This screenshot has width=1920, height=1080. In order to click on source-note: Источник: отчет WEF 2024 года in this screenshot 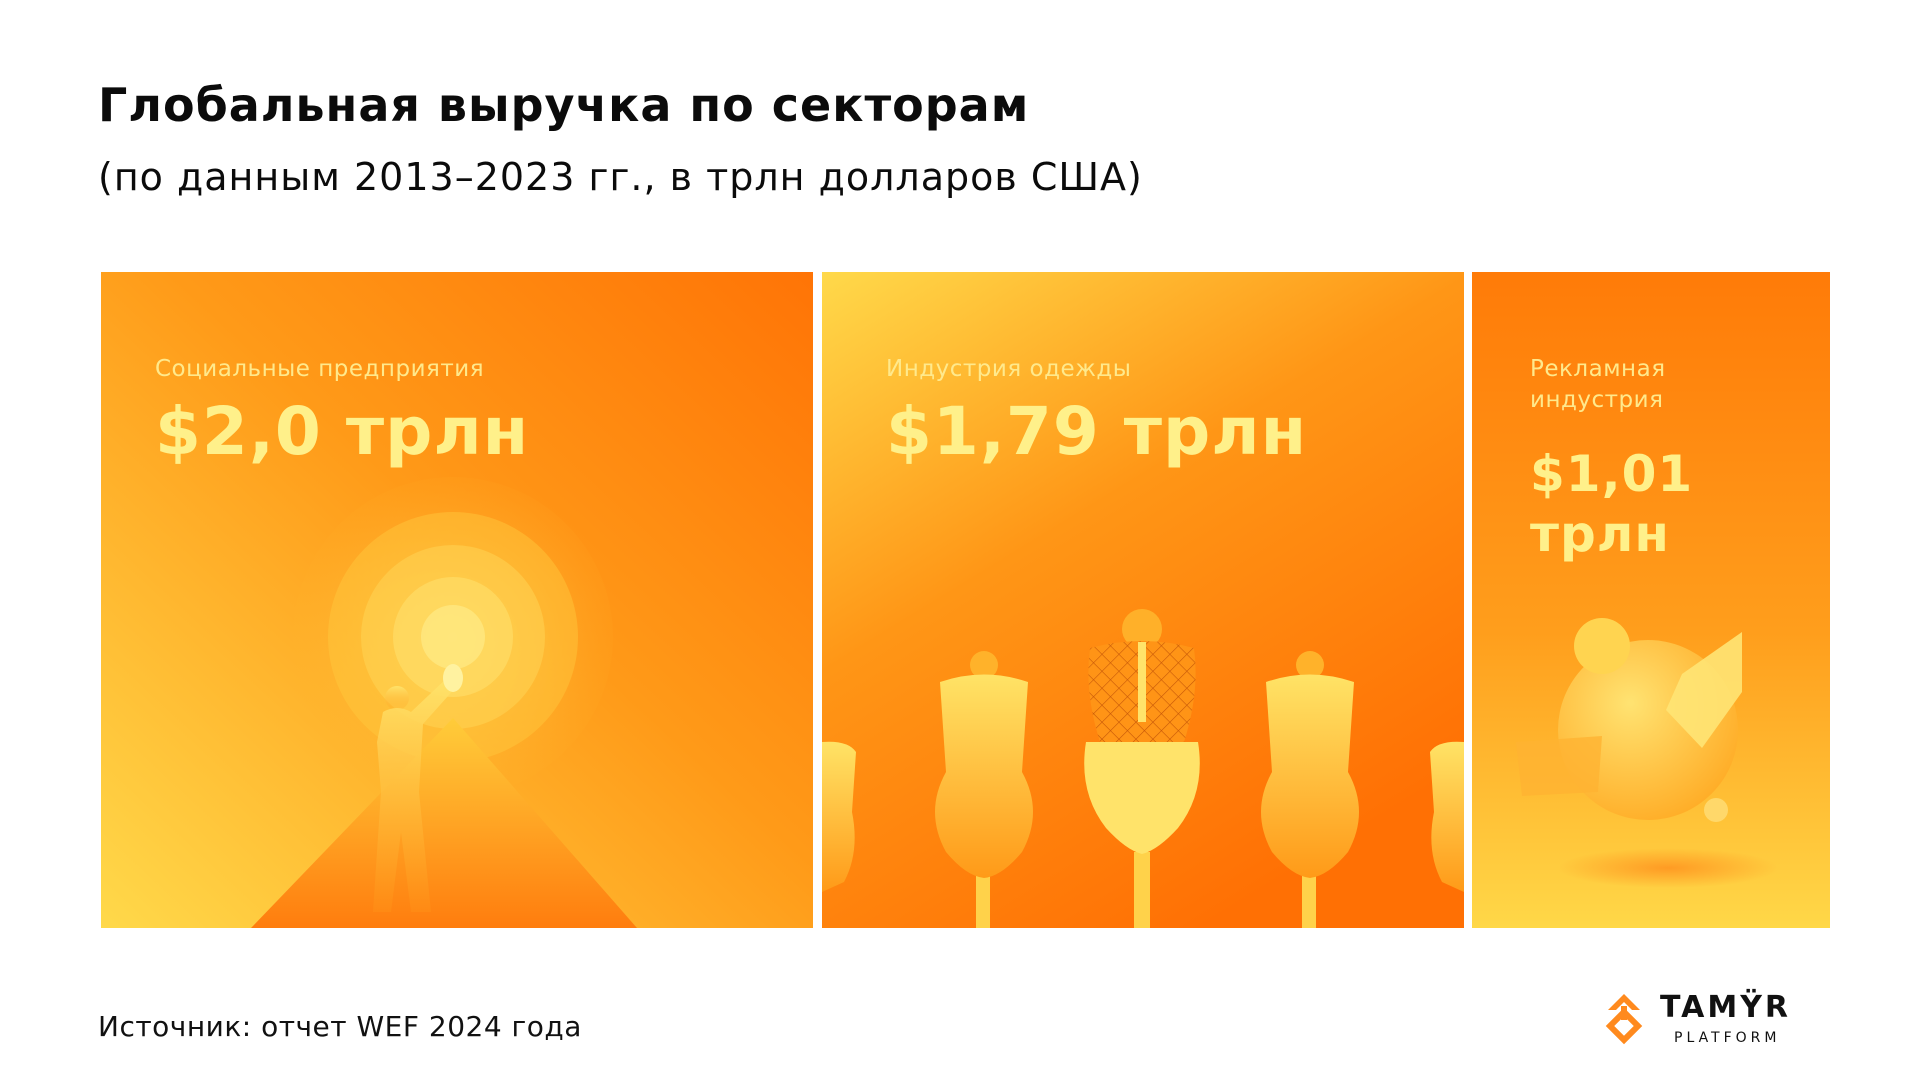, I will do `click(340, 1026)`.